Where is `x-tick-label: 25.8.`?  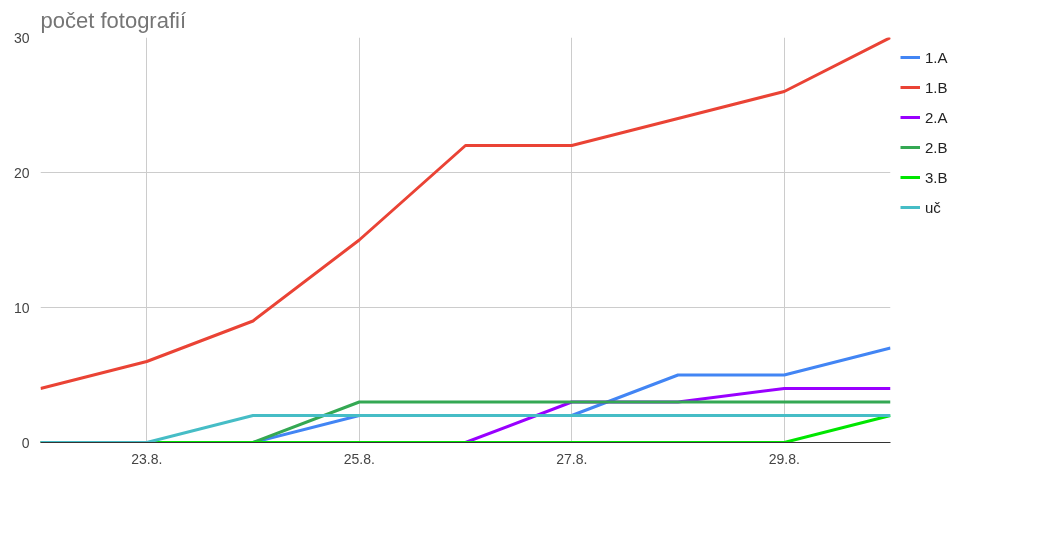
x-tick-label: 25.8. is located at coordinates (359, 458).